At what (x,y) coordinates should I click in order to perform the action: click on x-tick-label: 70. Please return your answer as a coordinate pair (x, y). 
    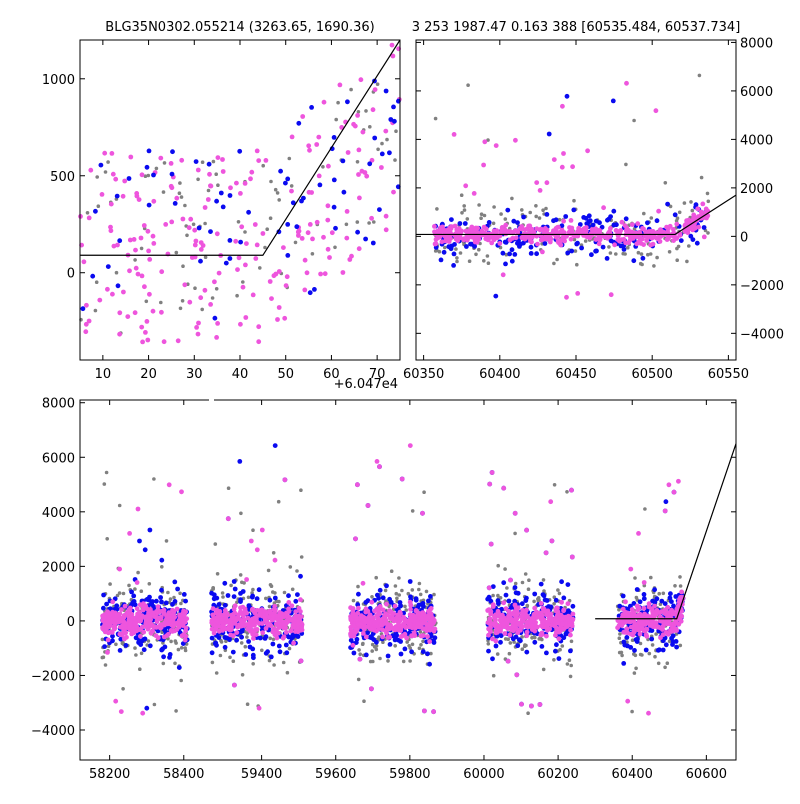
    Looking at the image, I should click on (377, 374).